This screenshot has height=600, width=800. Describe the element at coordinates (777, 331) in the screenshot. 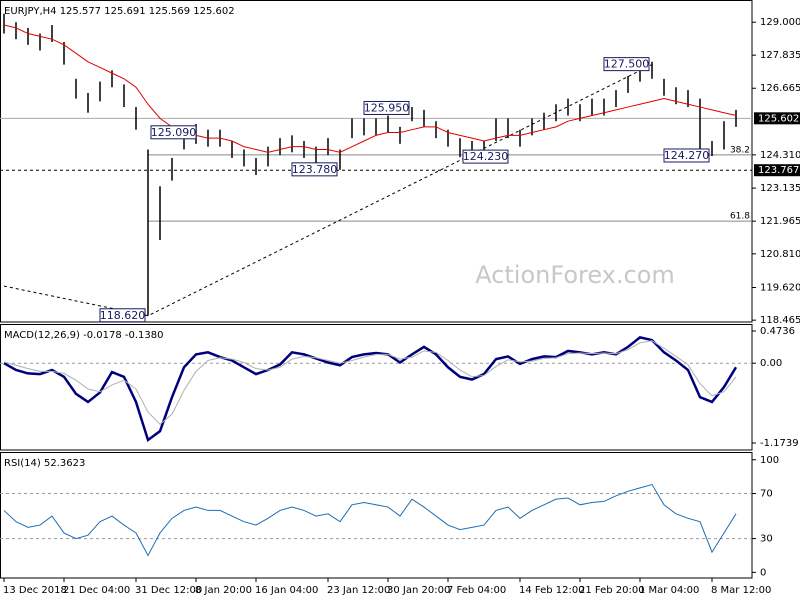

I see `y-tick-label: 0.4736` at that location.